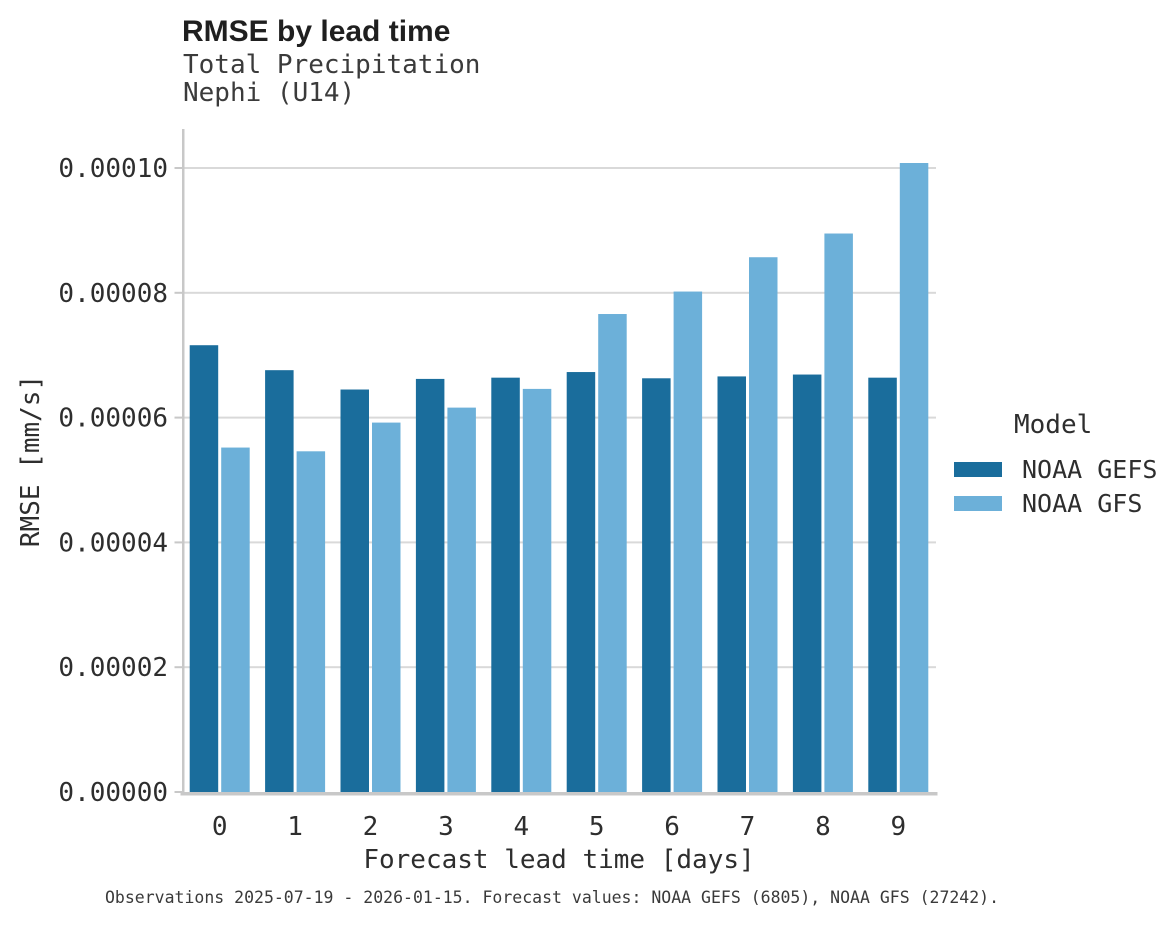 The height and width of the screenshot is (928, 1175). Describe the element at coordinates (978, 503) in the screenshot. I see `legend-swatch-noaa-gfs` at that location.